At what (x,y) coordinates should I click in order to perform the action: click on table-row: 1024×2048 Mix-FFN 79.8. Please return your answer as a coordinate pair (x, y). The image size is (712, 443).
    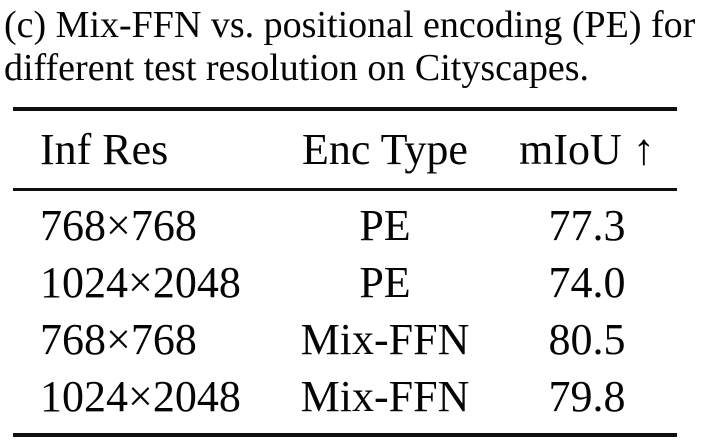
    Looking at the image, I should click on (345, 401).